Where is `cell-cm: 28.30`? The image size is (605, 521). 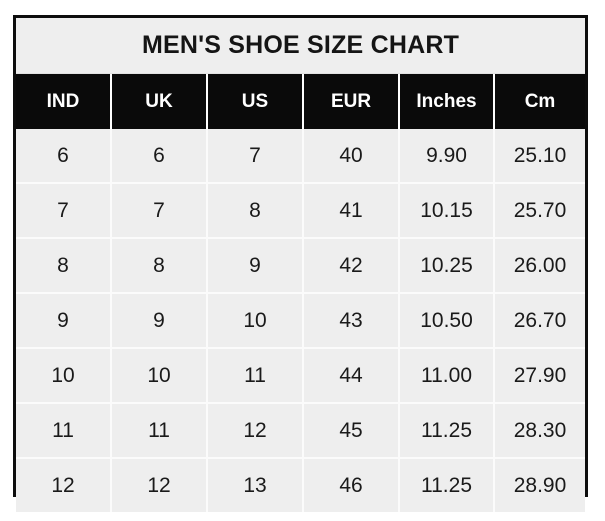
cell-cm: 28.30 is located at coordinates (539, 431).